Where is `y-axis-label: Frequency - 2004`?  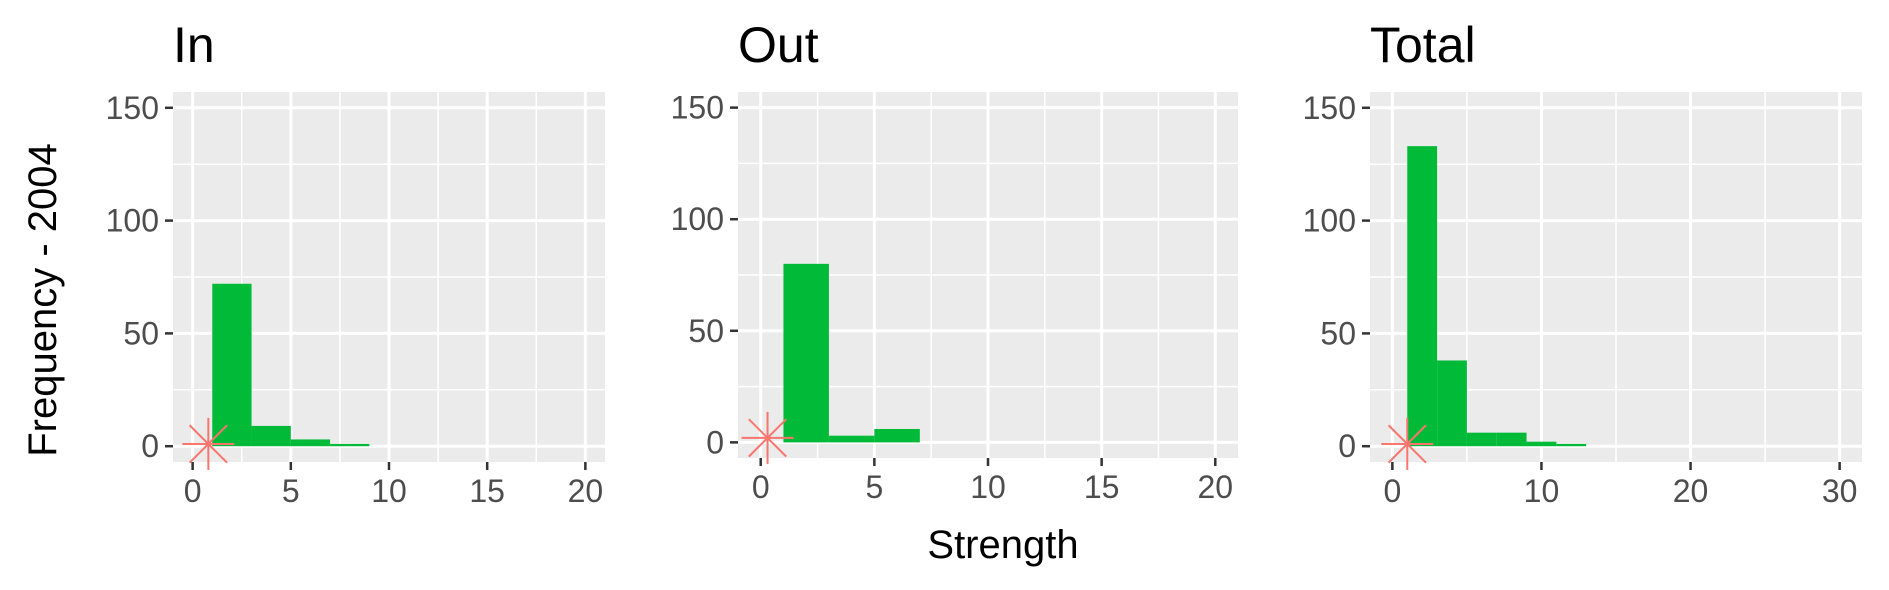
y-axis-label: Frequency - 2004 is located at coordinates (43, 300).